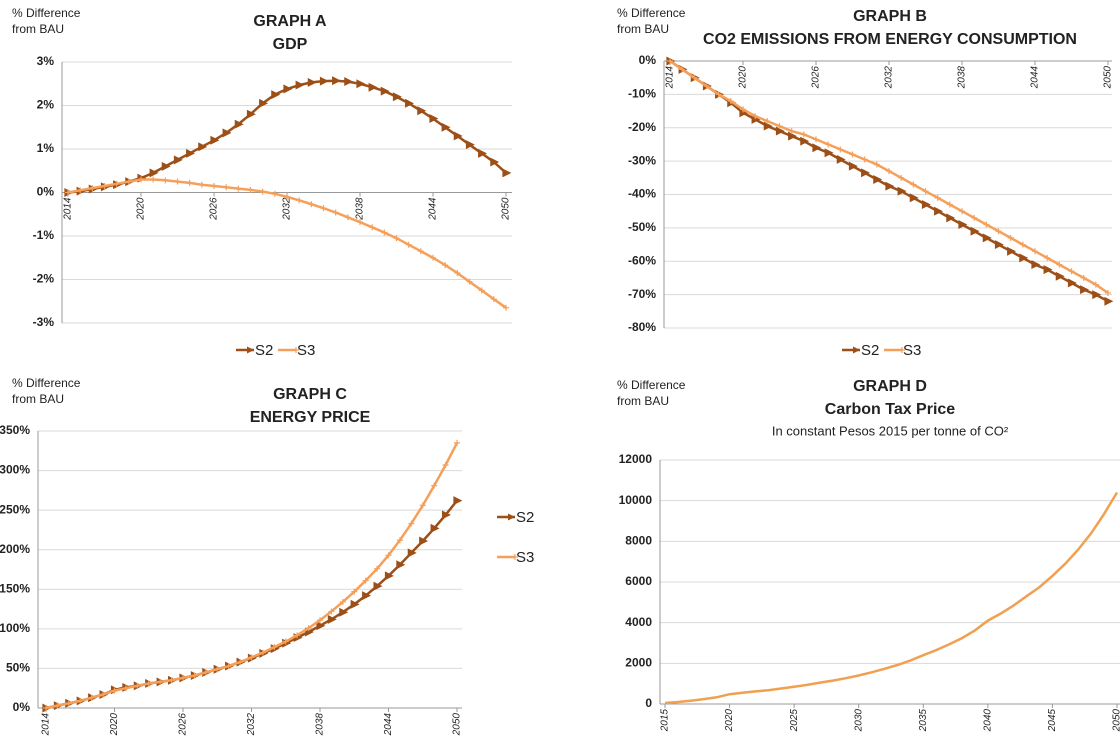  What do you see at coordinates (287, 209) in the screenshot?
I see `x-tick-label: 2032` at bounding box center [287, 209].